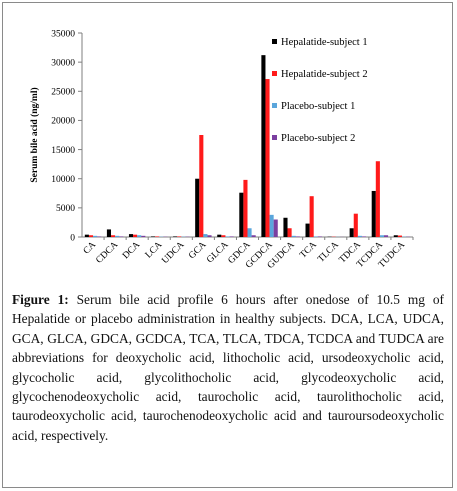 The height and width of the screenshot is (491, 457). I want to click on y-tick-label: 5000, so click(65, 209).